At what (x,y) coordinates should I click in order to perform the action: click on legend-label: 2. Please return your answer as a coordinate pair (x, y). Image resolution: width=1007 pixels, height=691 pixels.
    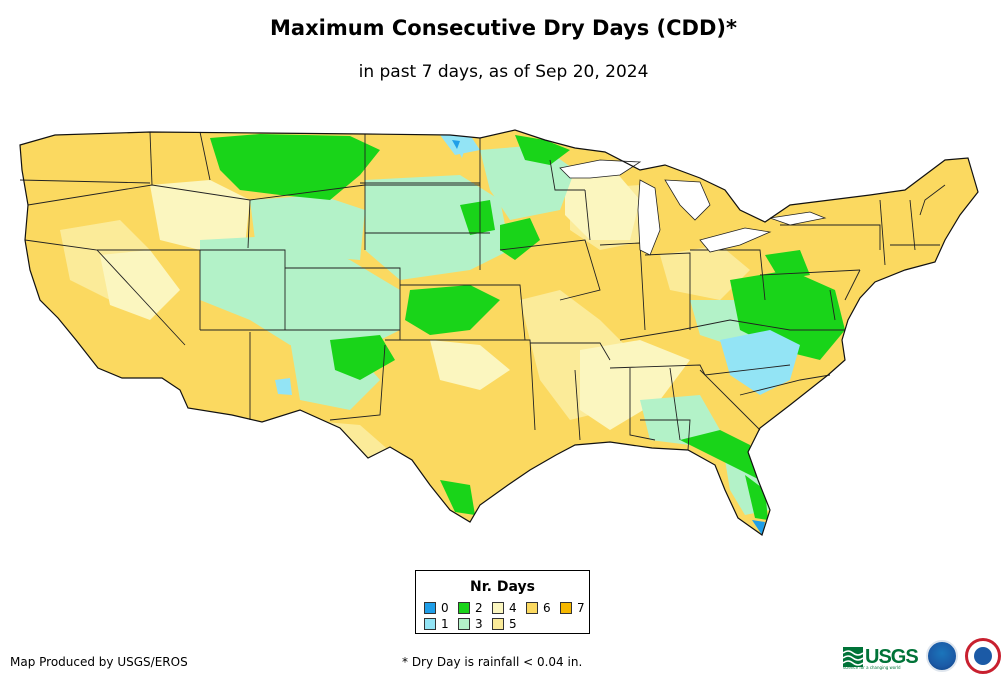
    Looking at the image, I should click on (479, 608).